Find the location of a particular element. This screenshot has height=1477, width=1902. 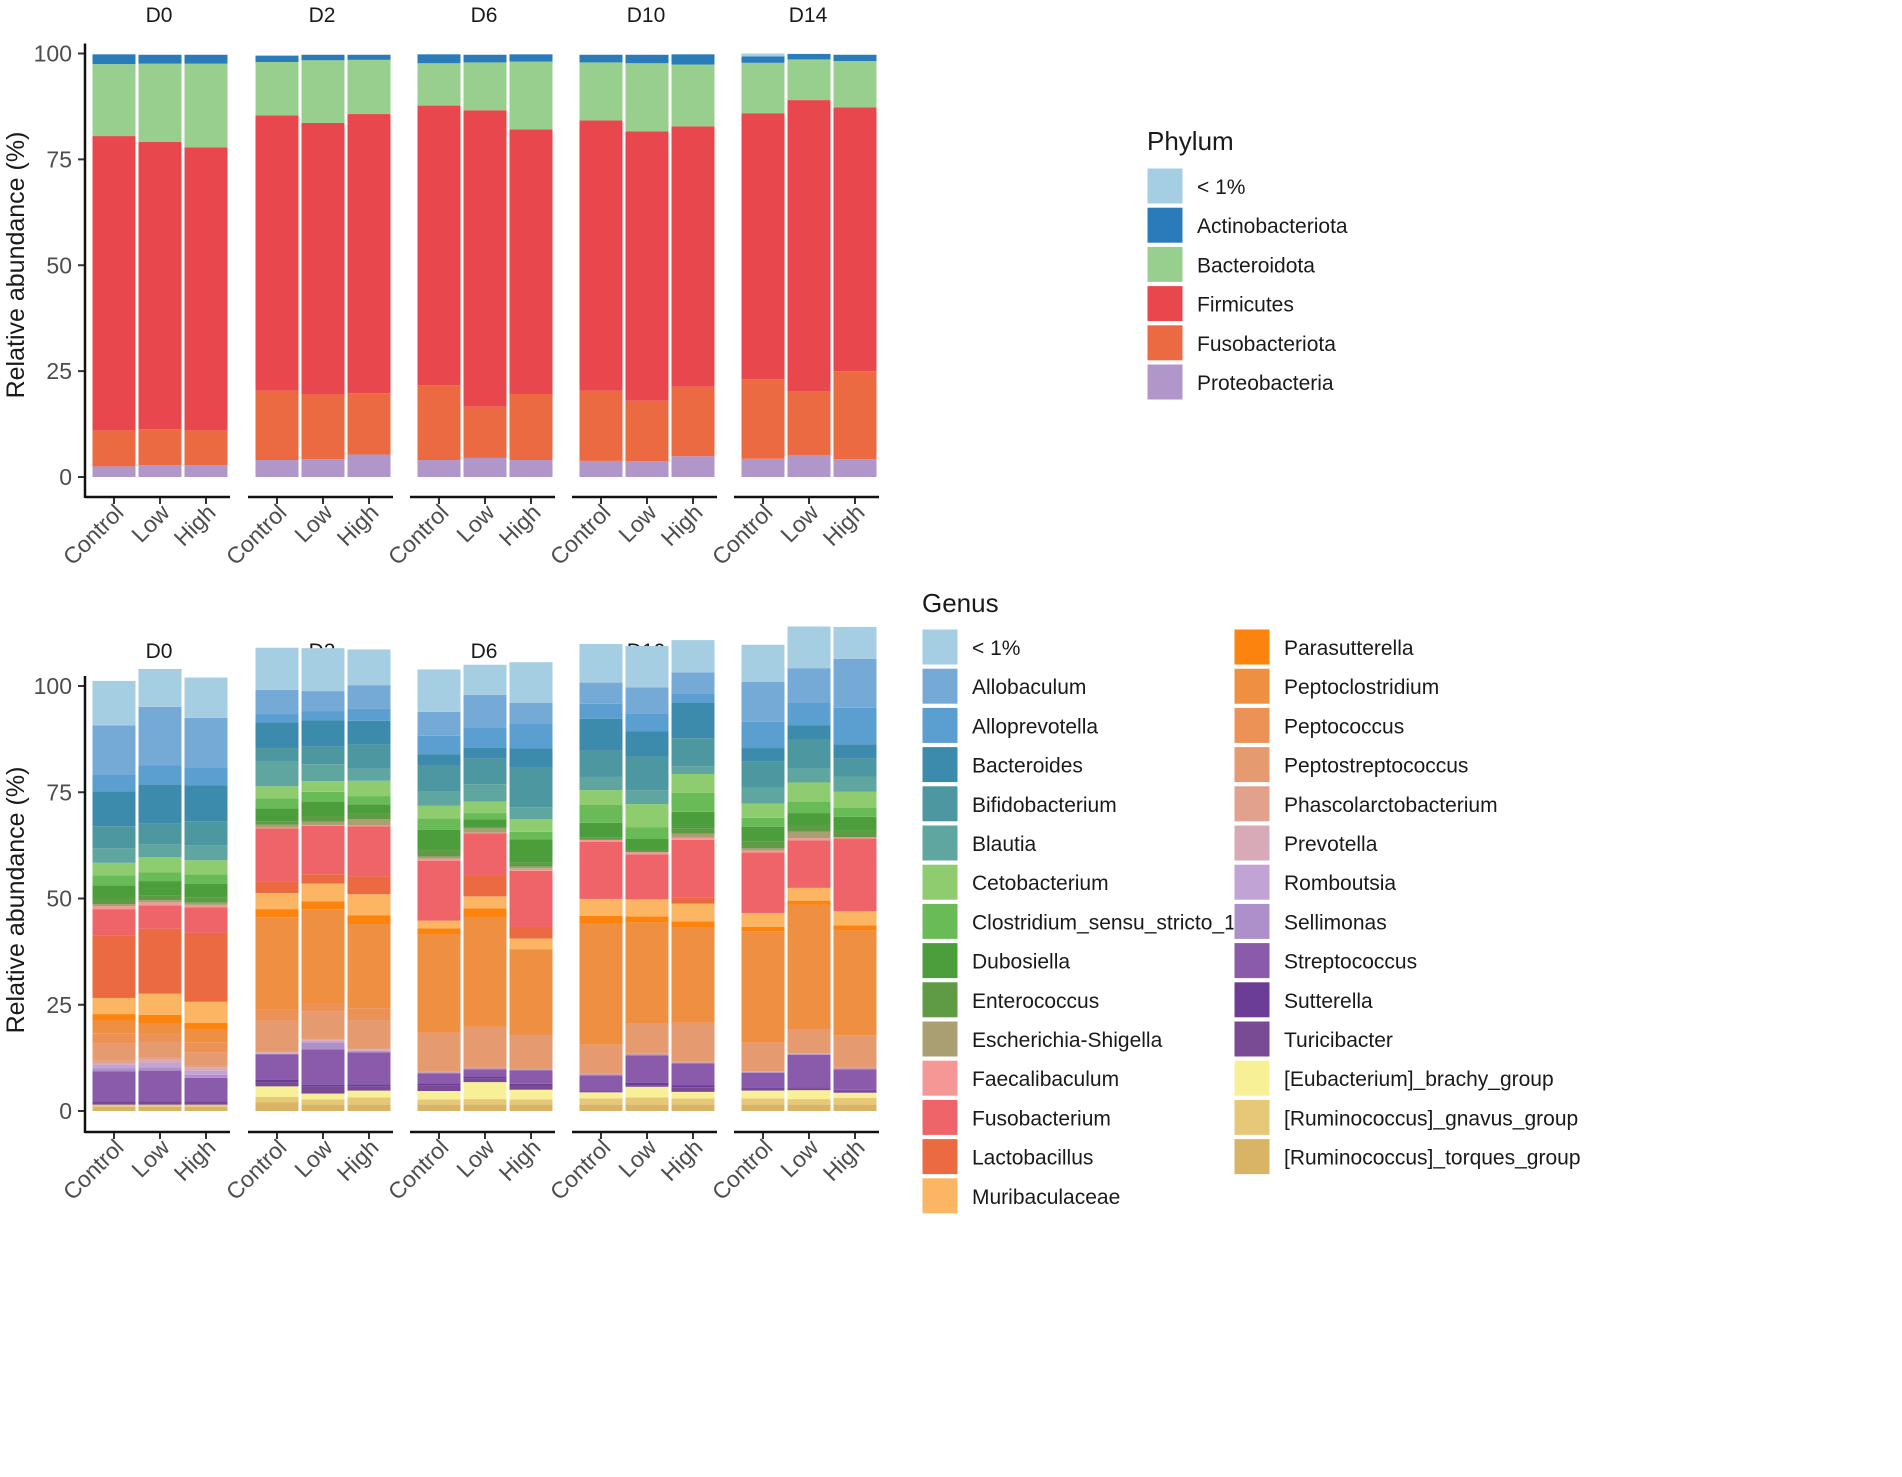

x-tick-label-control: Control is located at coordinates (742, 1169).